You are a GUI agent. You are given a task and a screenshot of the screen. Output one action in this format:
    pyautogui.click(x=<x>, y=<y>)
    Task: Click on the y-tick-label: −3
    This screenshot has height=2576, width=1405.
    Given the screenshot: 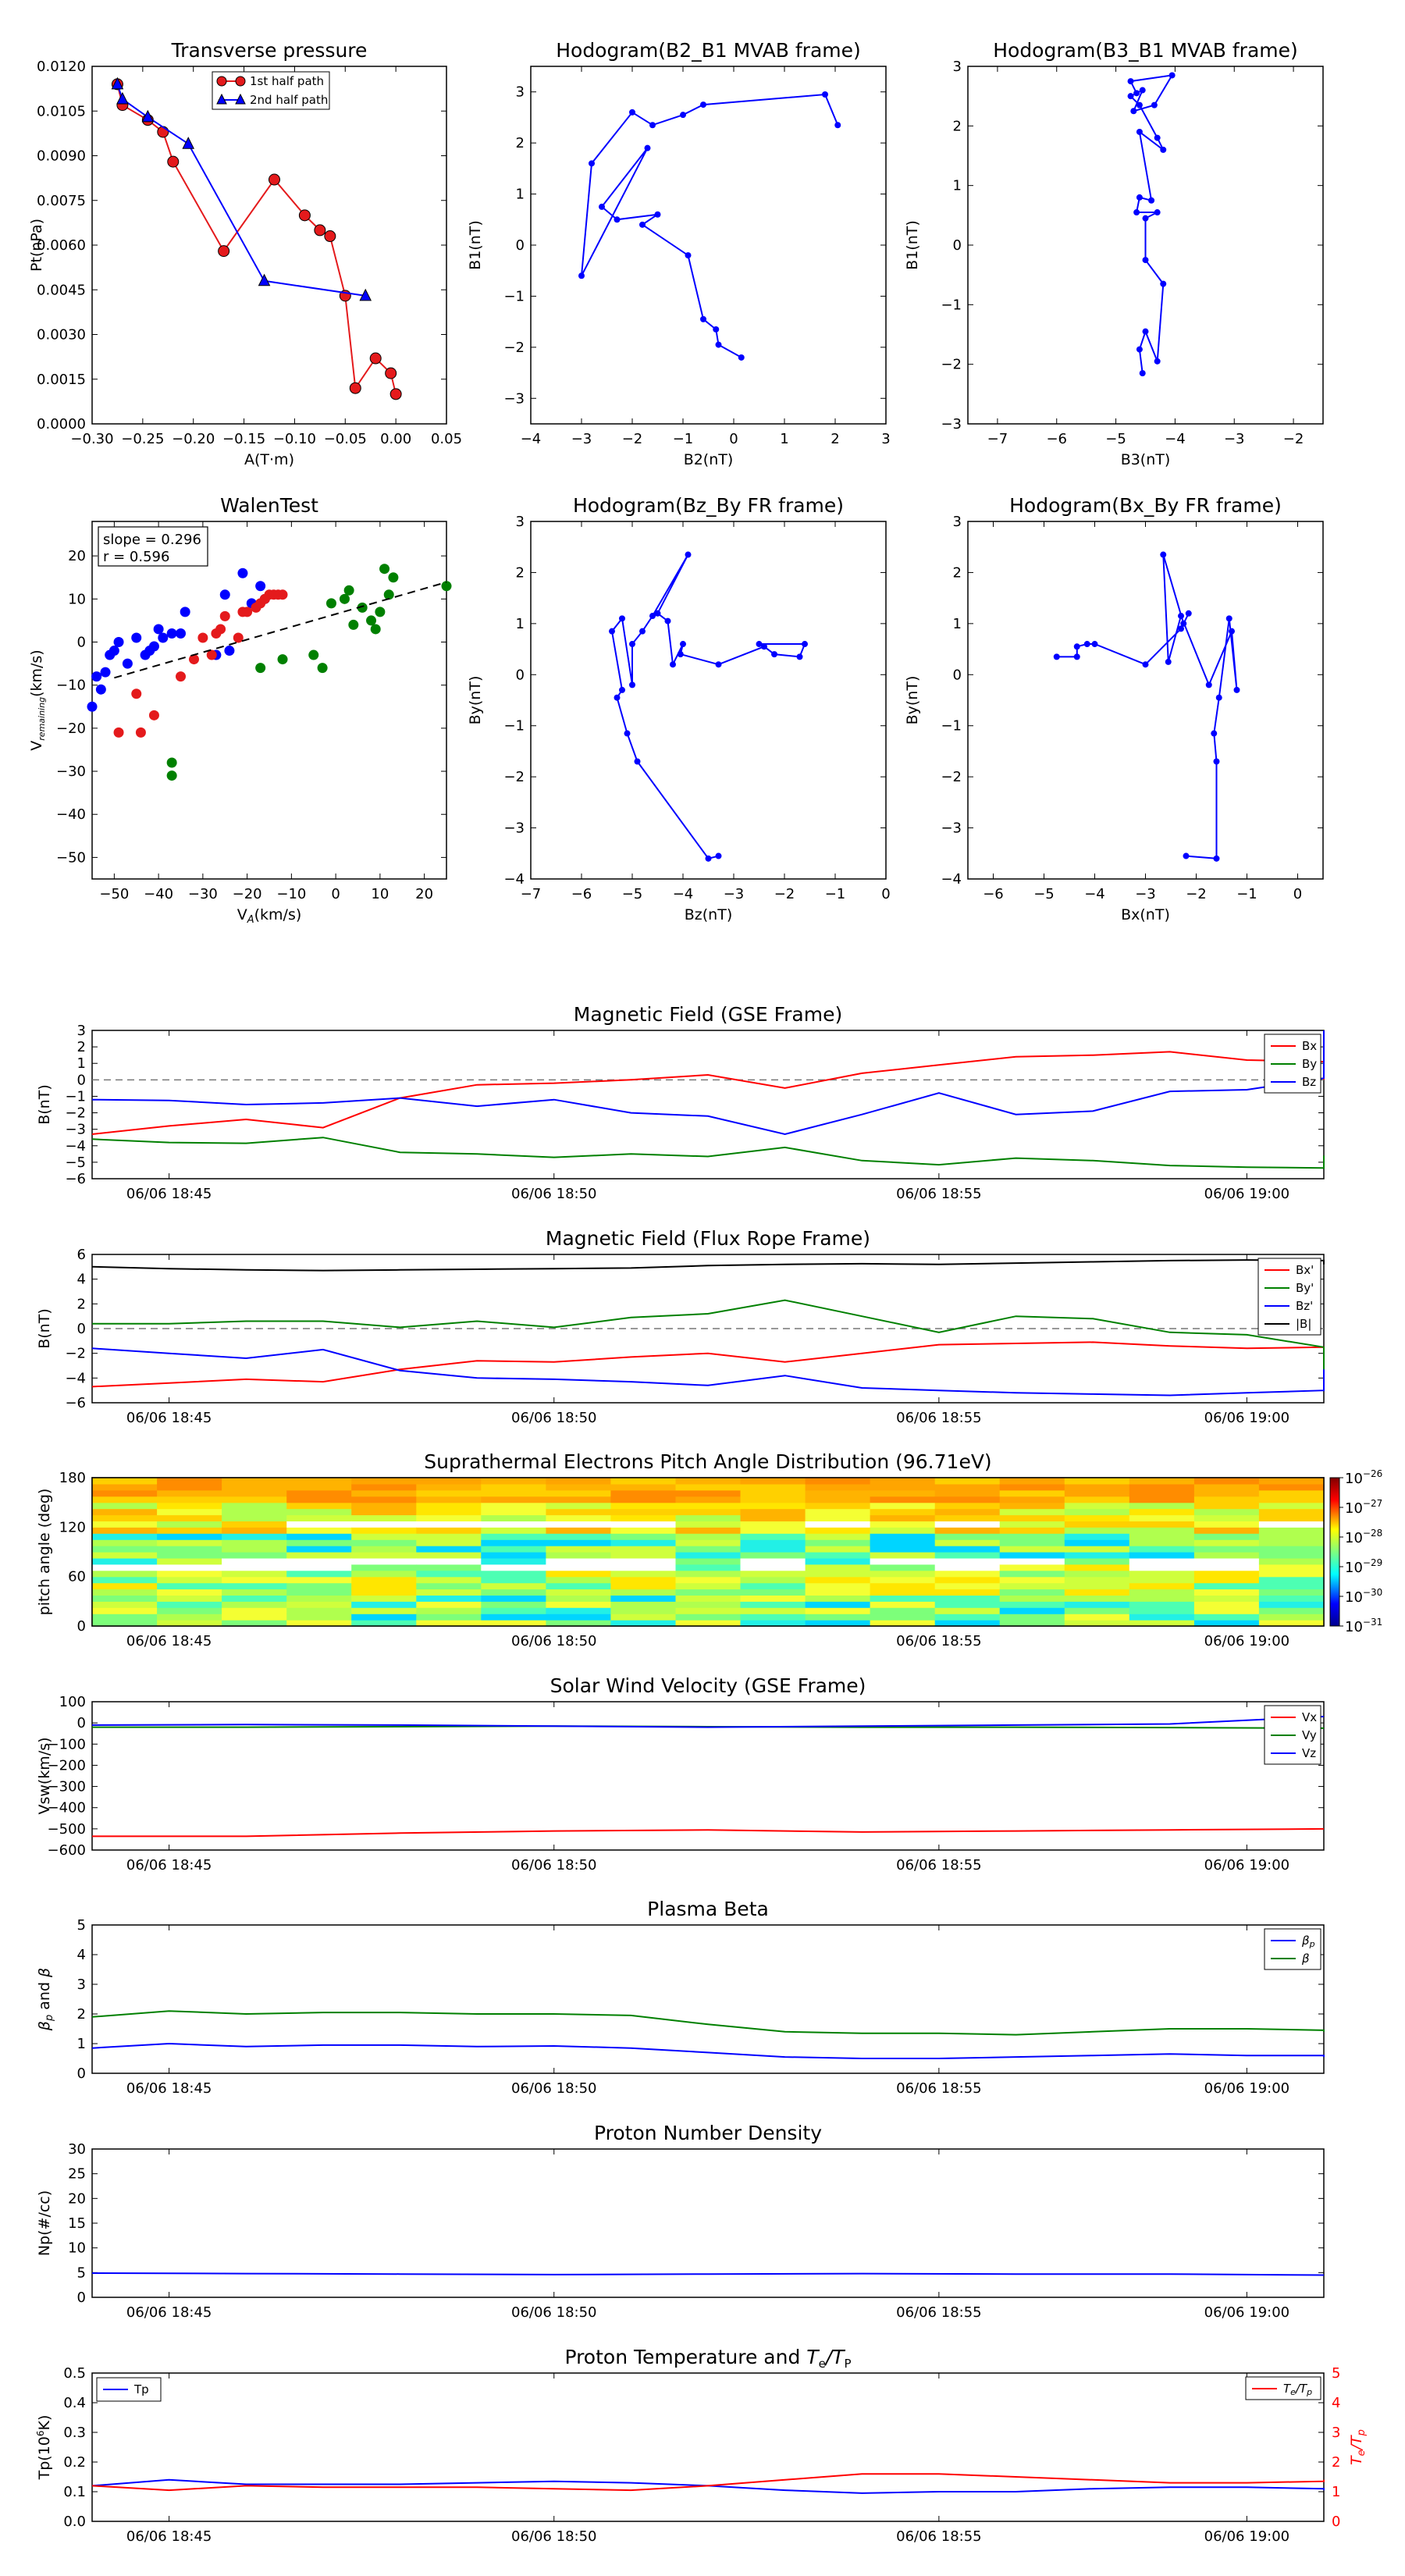 What is the action you would take?
    pyautogui.click(x=514, y=828)
    